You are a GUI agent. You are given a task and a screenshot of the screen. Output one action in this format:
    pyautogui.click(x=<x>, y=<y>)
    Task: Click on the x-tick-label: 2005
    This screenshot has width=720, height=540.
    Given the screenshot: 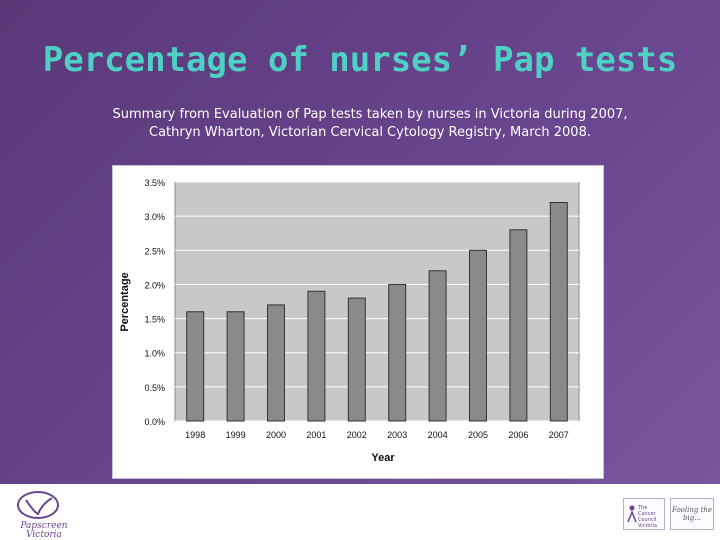 What is the action you would take?
    pyautogui.click(x=478, y=435)
    